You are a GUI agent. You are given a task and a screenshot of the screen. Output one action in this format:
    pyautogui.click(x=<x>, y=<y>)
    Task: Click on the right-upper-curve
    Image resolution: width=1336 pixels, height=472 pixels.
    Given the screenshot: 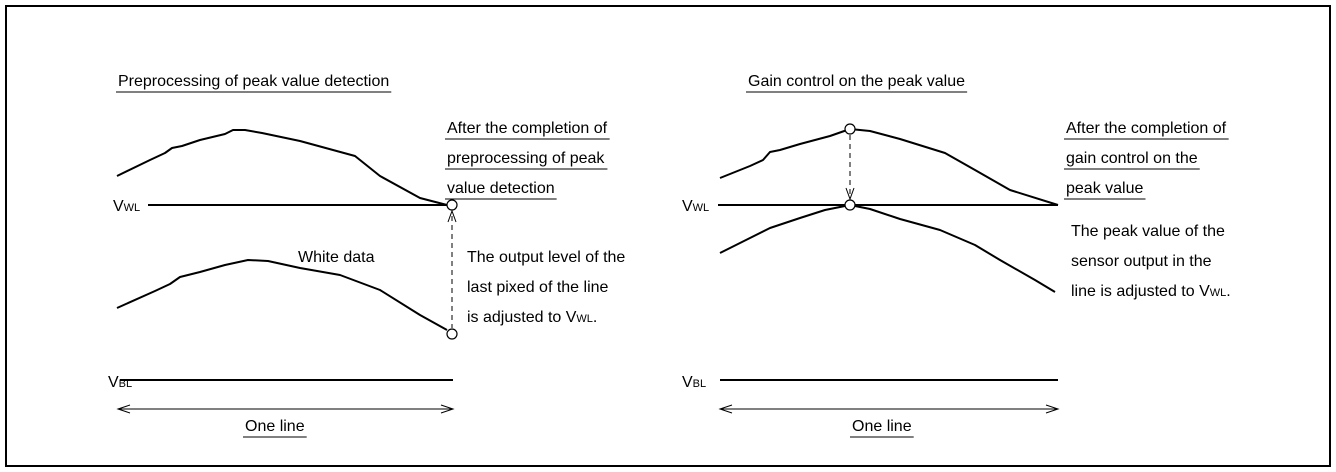 What is the action you would take?
    pyautogui.click(x=889, y=167)
    